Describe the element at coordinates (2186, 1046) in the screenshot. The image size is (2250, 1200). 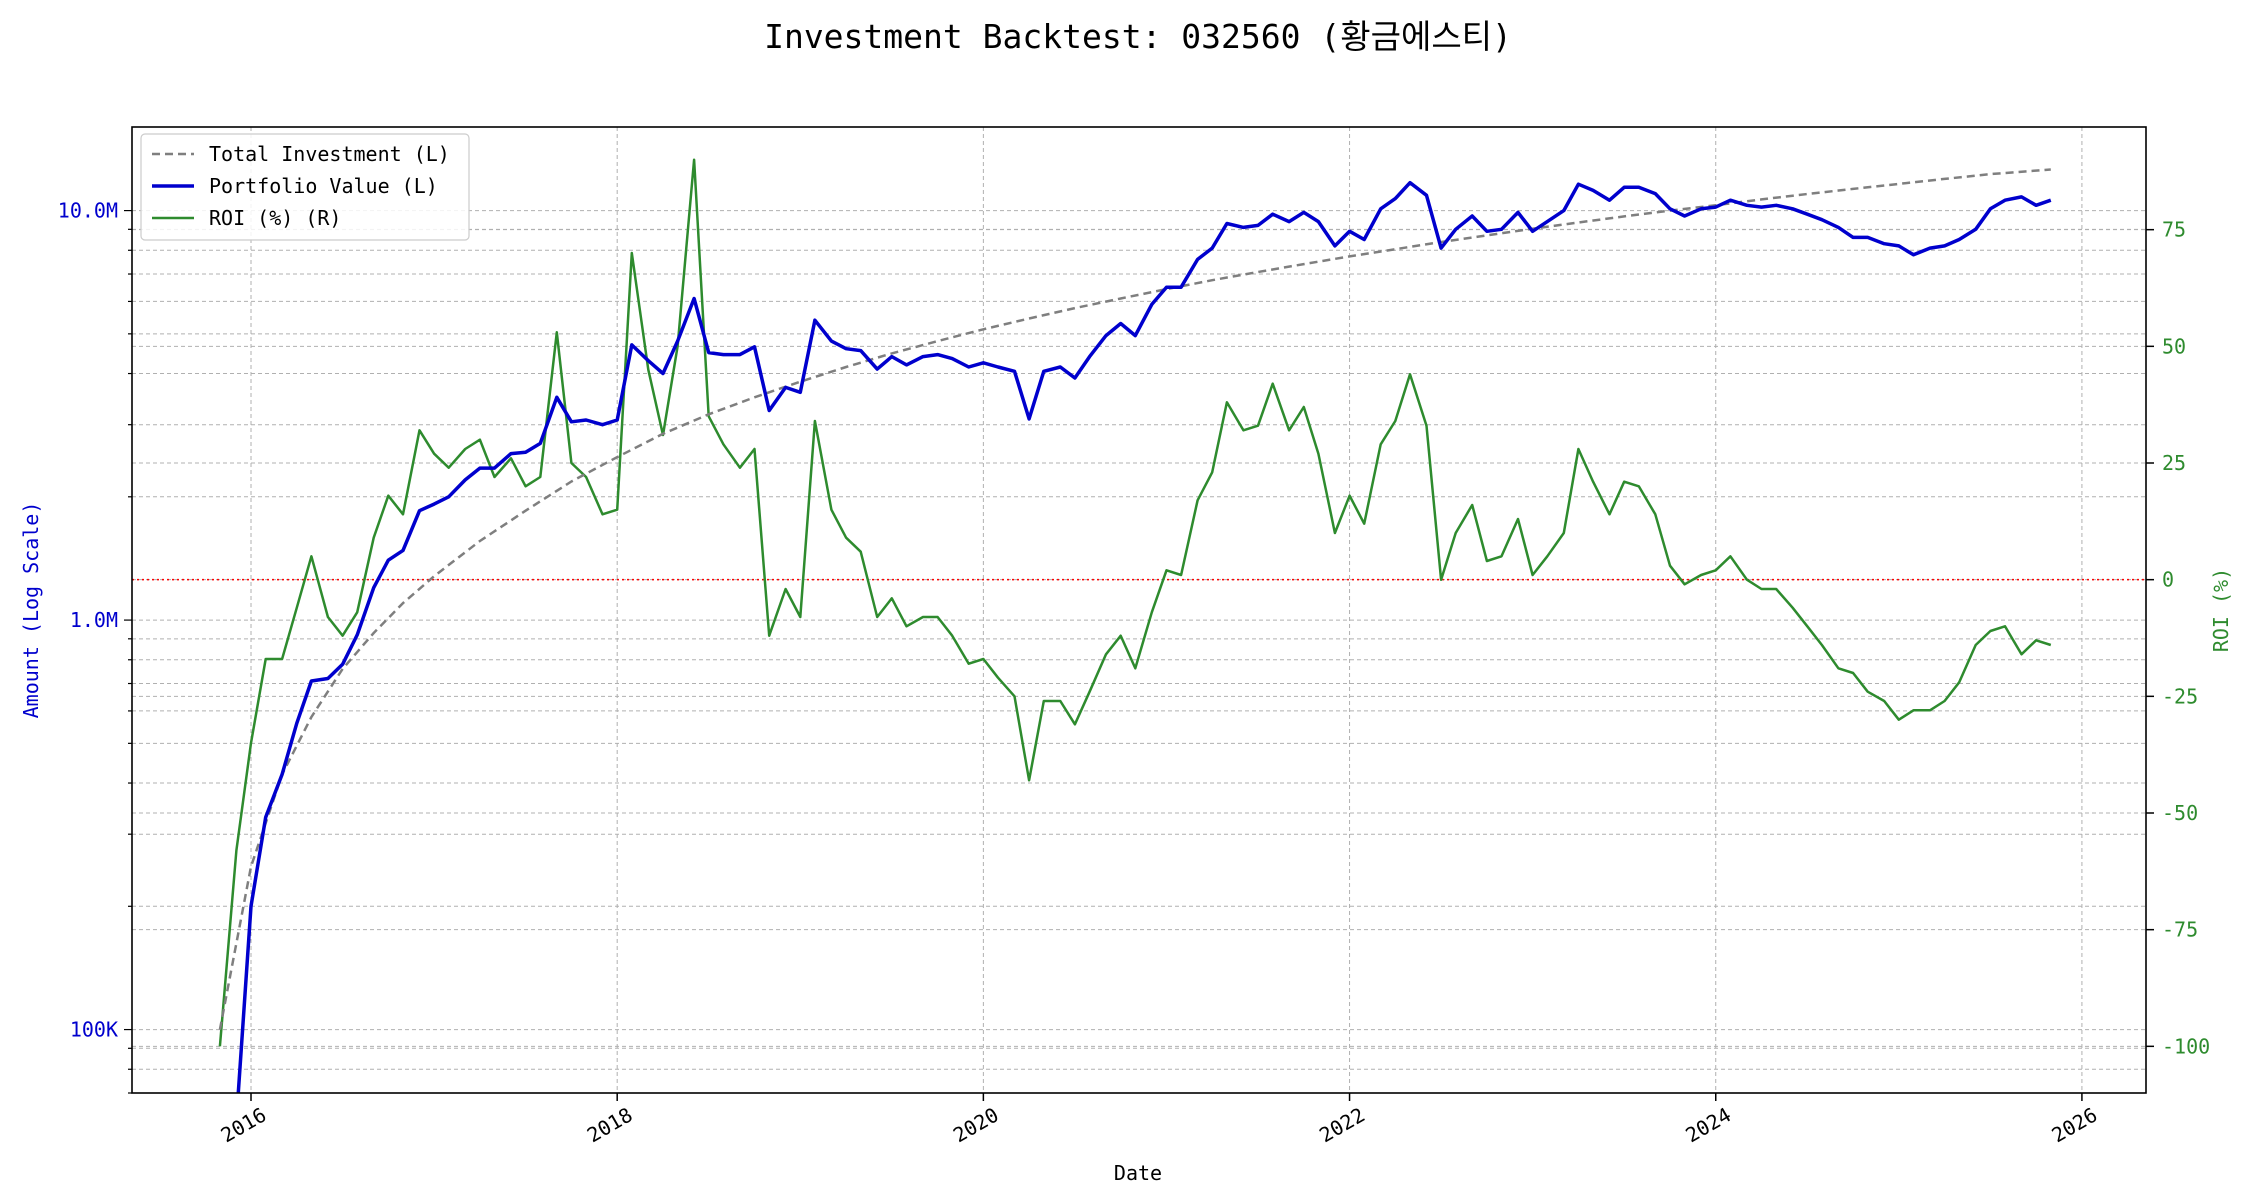
I see `y-right-tick-label: -100` at that location.